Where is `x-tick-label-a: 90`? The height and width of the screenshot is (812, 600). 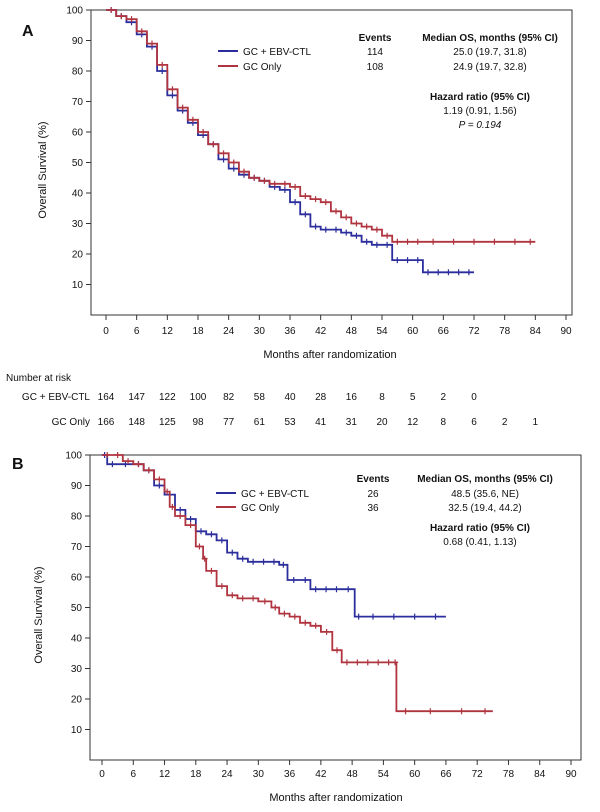 x-tick-label-a: 90 is located at coordinates (566, 331).